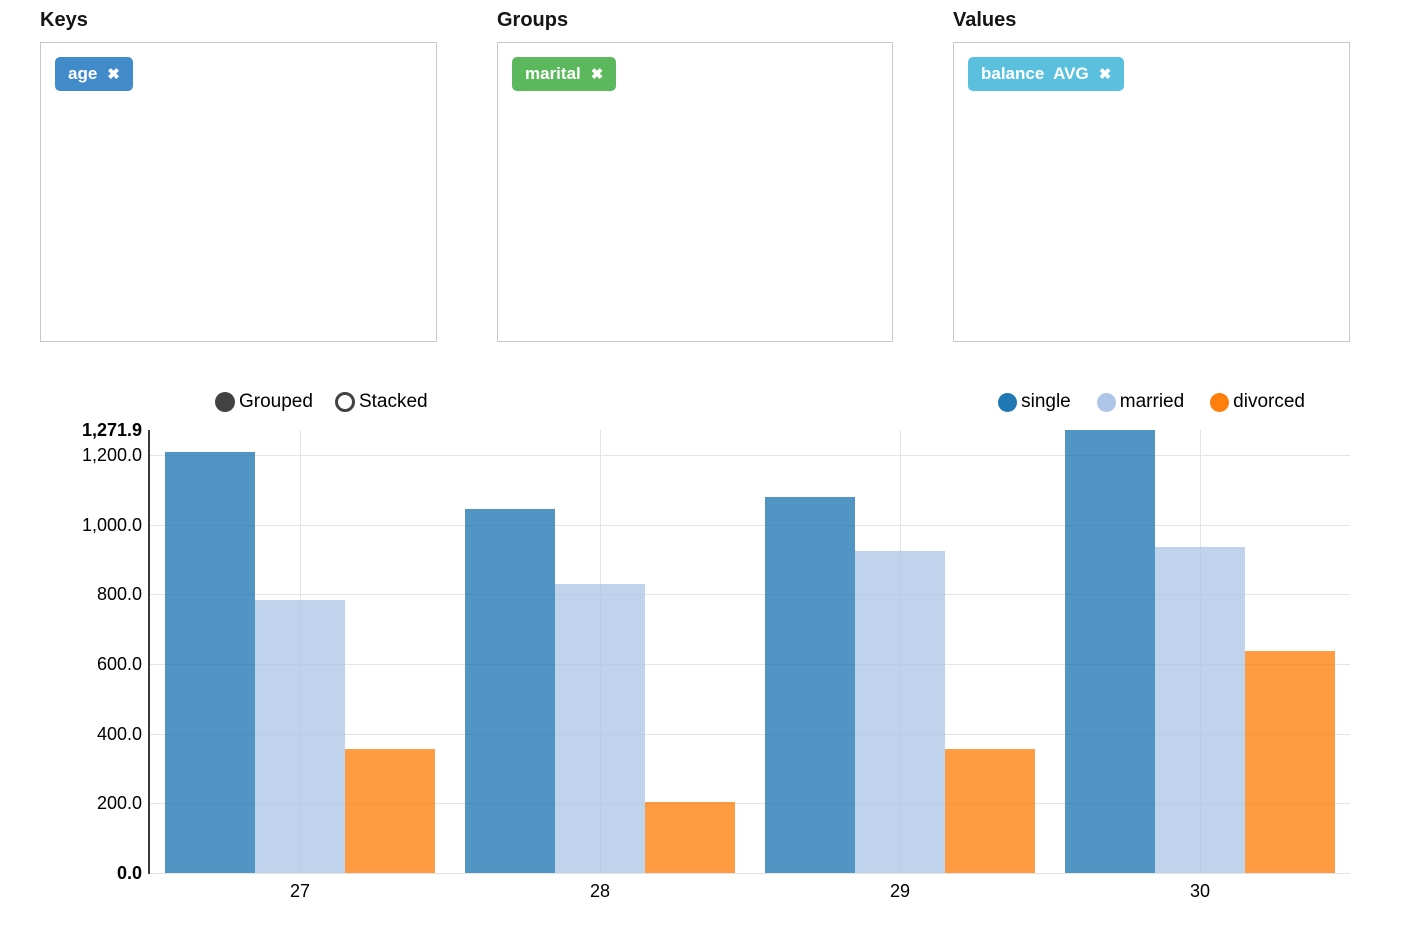 This screenshot has height=930, width=1408. Describe the element at coordinates (225, 402) in the screenshot. I see `radio-selected-icon` at that location.